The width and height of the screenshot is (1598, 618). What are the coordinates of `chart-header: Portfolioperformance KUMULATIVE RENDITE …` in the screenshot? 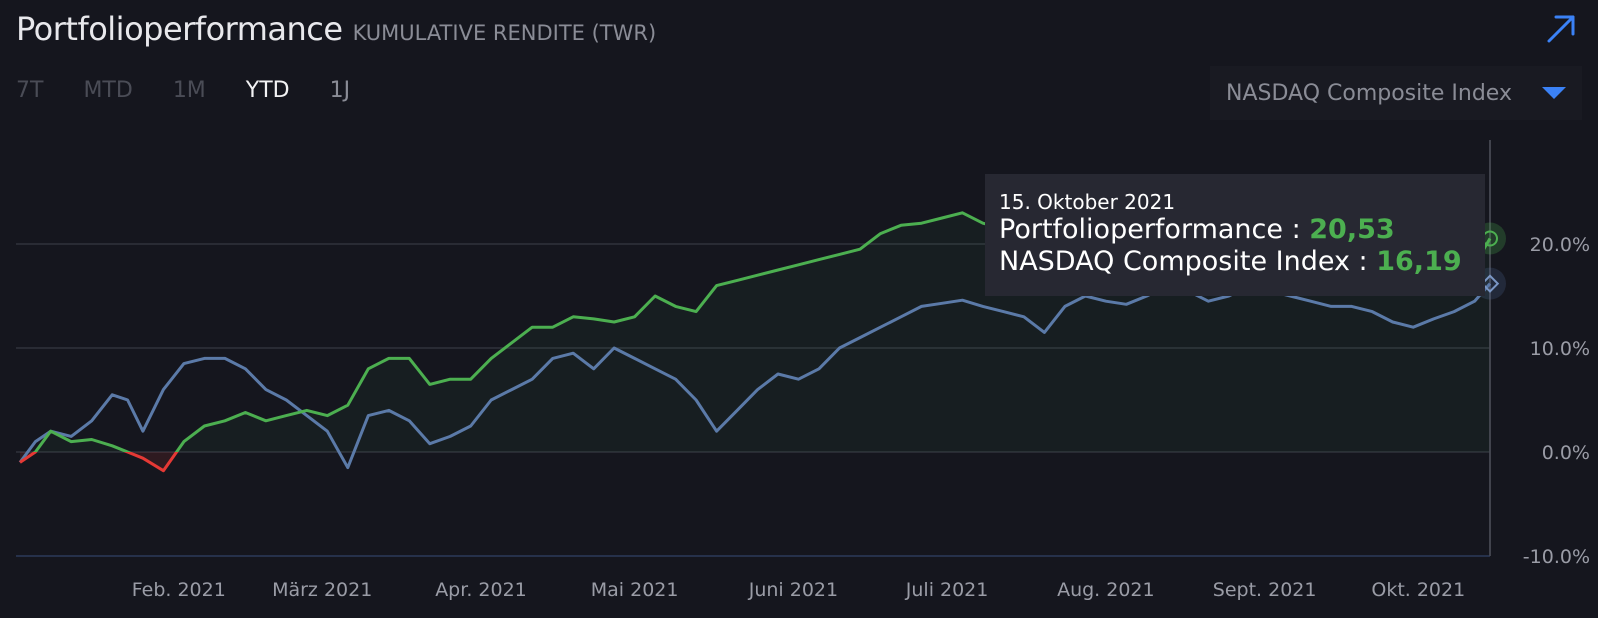 It's located at (336, 29).